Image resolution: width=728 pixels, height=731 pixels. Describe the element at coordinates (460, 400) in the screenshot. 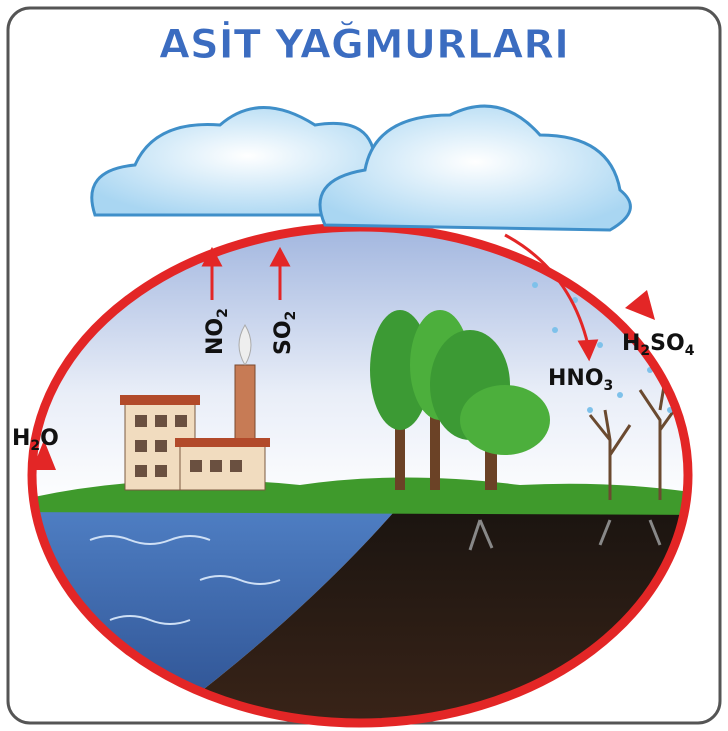

I see `trees` at that location.